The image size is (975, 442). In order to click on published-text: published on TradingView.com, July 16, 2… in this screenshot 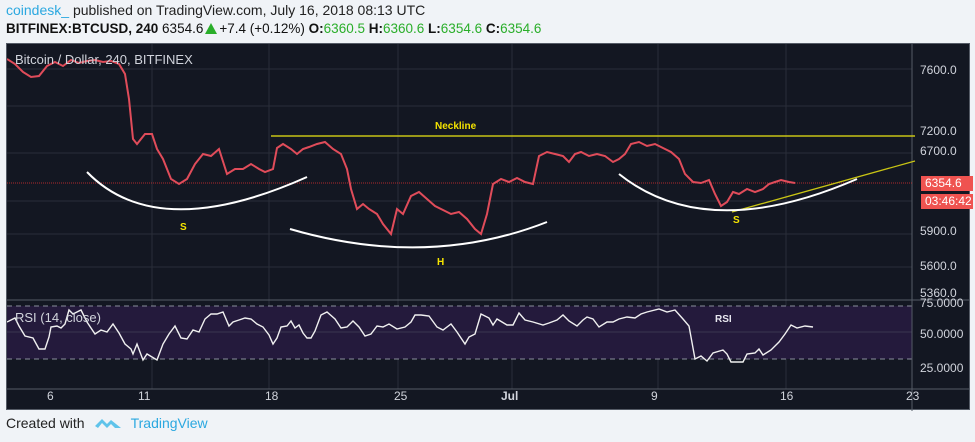, I will do `click(249, 10)`.